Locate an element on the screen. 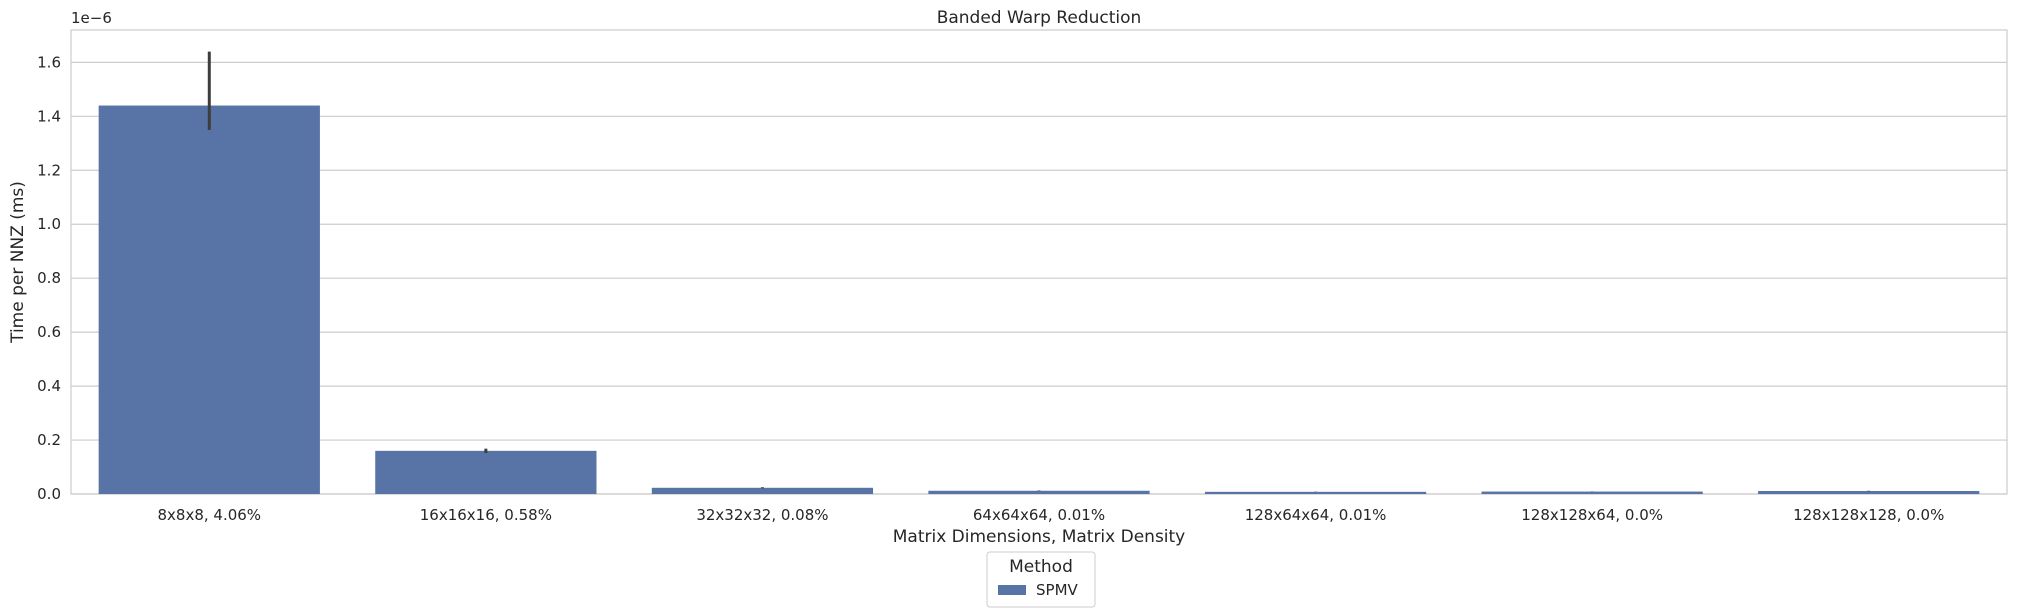 Image resolution: width=2018 pixels, height=614 pixels. y-tick-label: 0.8 is located at coordinates (49, 278).